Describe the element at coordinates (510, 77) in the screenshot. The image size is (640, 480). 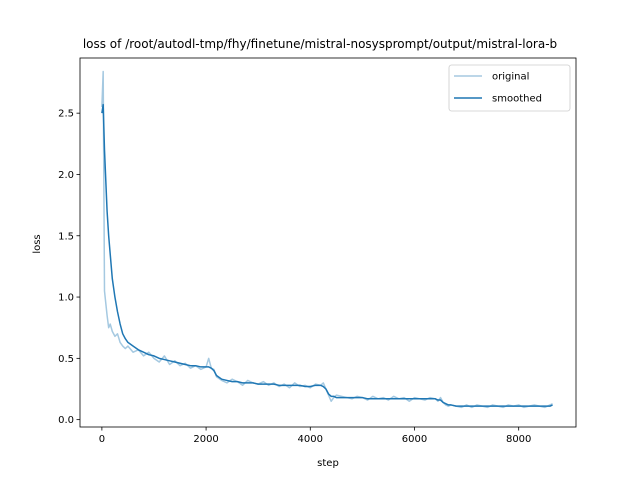
I see `legend-label-original: original` at that location.